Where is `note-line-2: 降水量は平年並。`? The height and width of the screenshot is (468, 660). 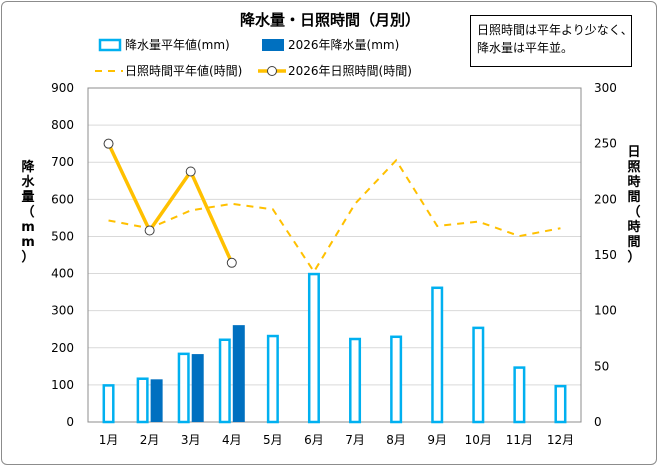 note-line-2: 降水量は平年並。 is located at coordinates (525, 48).